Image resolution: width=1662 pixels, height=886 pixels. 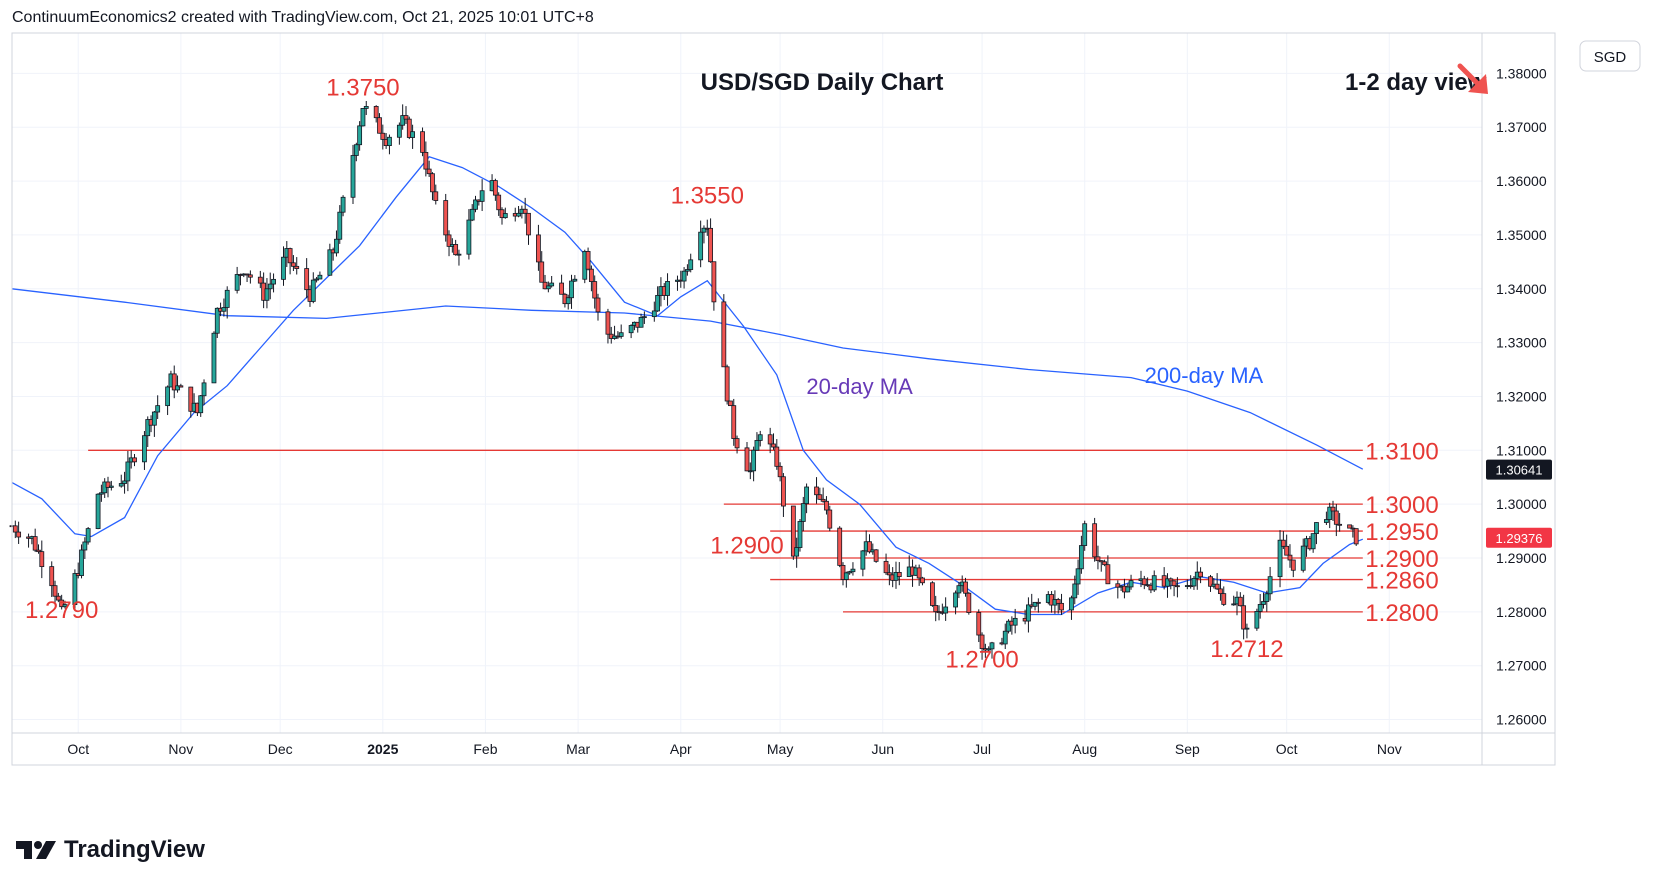 I want to click on level-label: 1.3000, so click(x=1401, y=505).